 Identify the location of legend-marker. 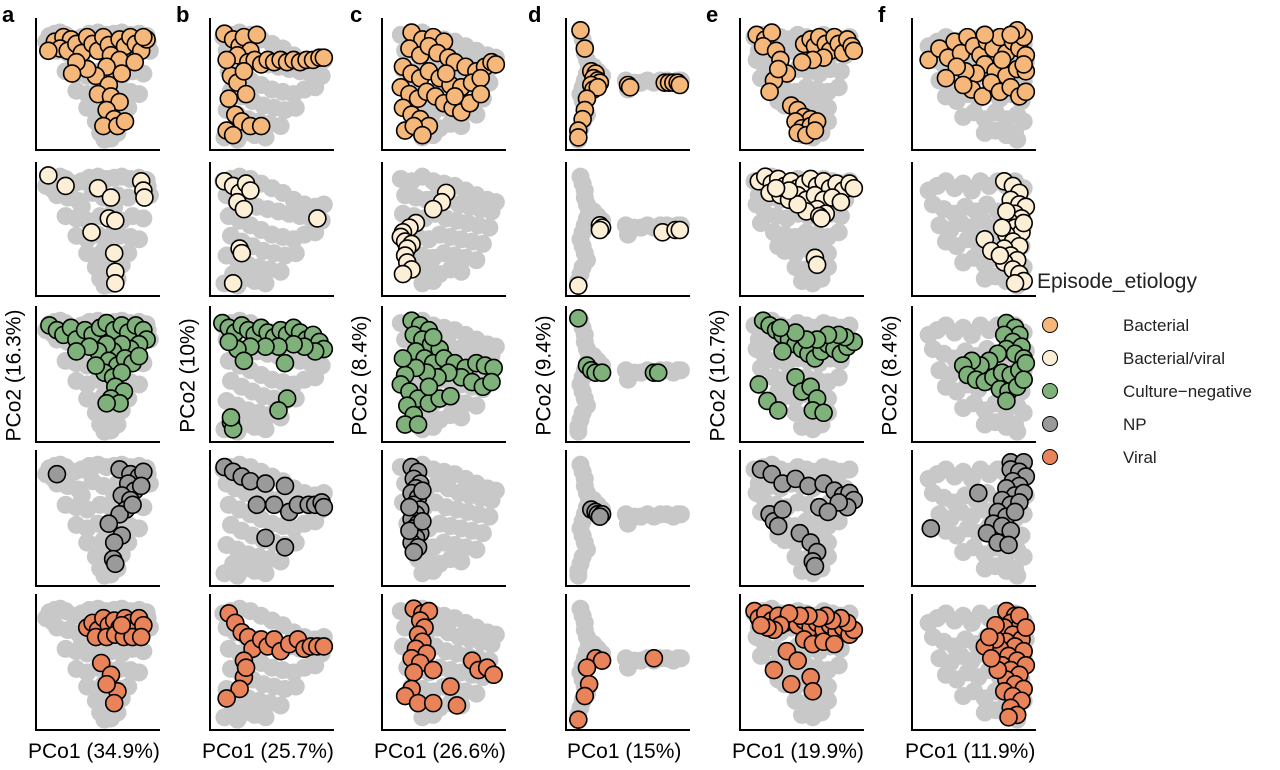
(1050, 325).